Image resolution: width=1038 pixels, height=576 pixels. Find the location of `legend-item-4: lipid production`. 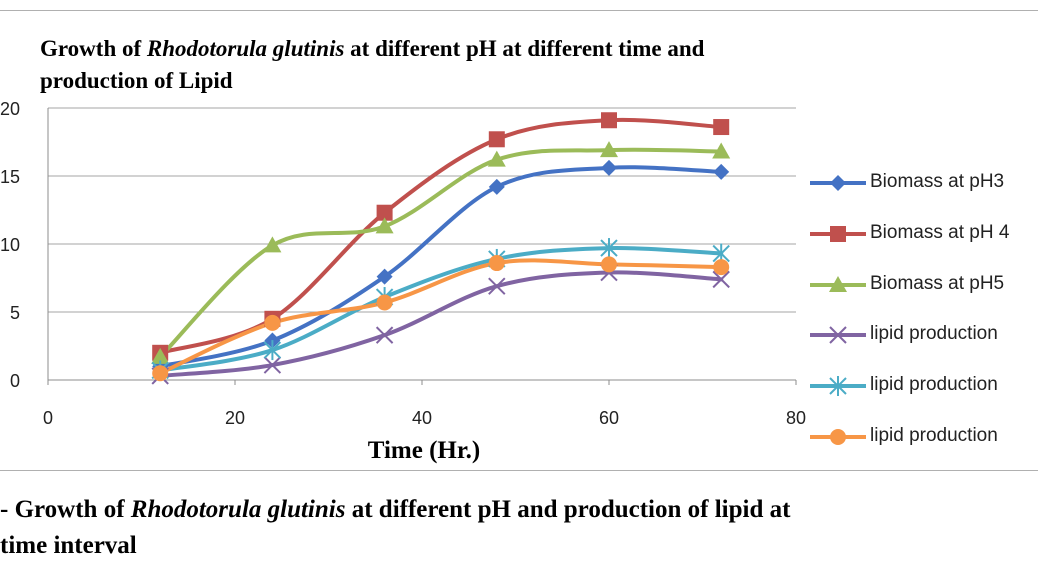

legend-item-4: lipid production is located at coordinates (923, 335).